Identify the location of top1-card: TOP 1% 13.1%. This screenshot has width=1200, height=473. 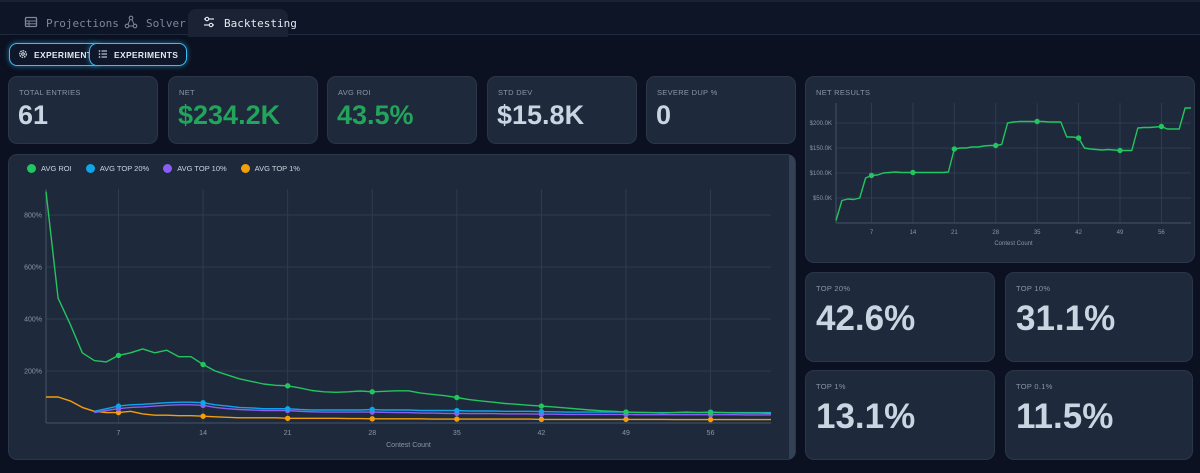
(900, 415).